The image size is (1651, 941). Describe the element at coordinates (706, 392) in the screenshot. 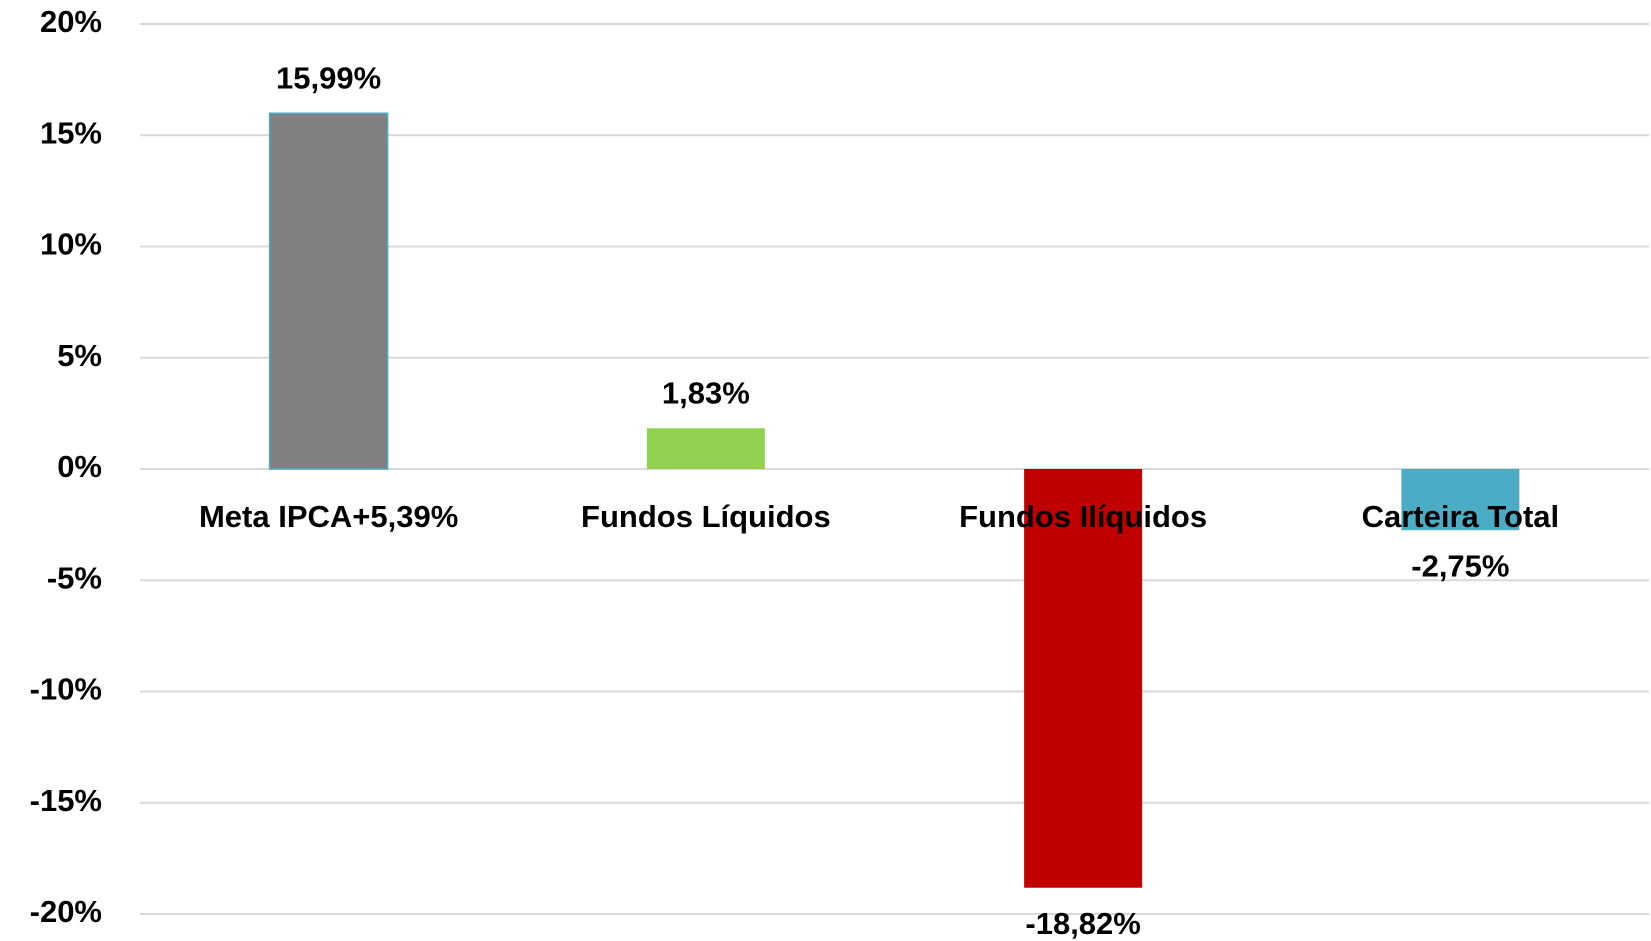

I see `value-label: 1,83%` at that location.